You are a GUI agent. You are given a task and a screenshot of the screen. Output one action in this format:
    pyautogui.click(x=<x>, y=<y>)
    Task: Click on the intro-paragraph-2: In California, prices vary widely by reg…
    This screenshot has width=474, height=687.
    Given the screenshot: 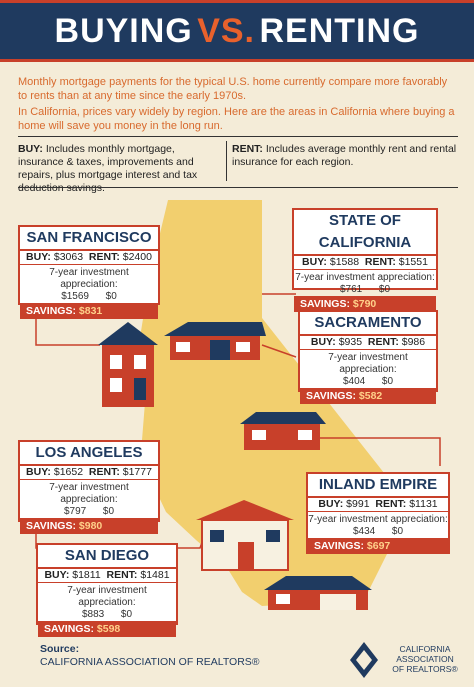 What is the action you would take?
    pyautogui.click(x=236, y=119)
    